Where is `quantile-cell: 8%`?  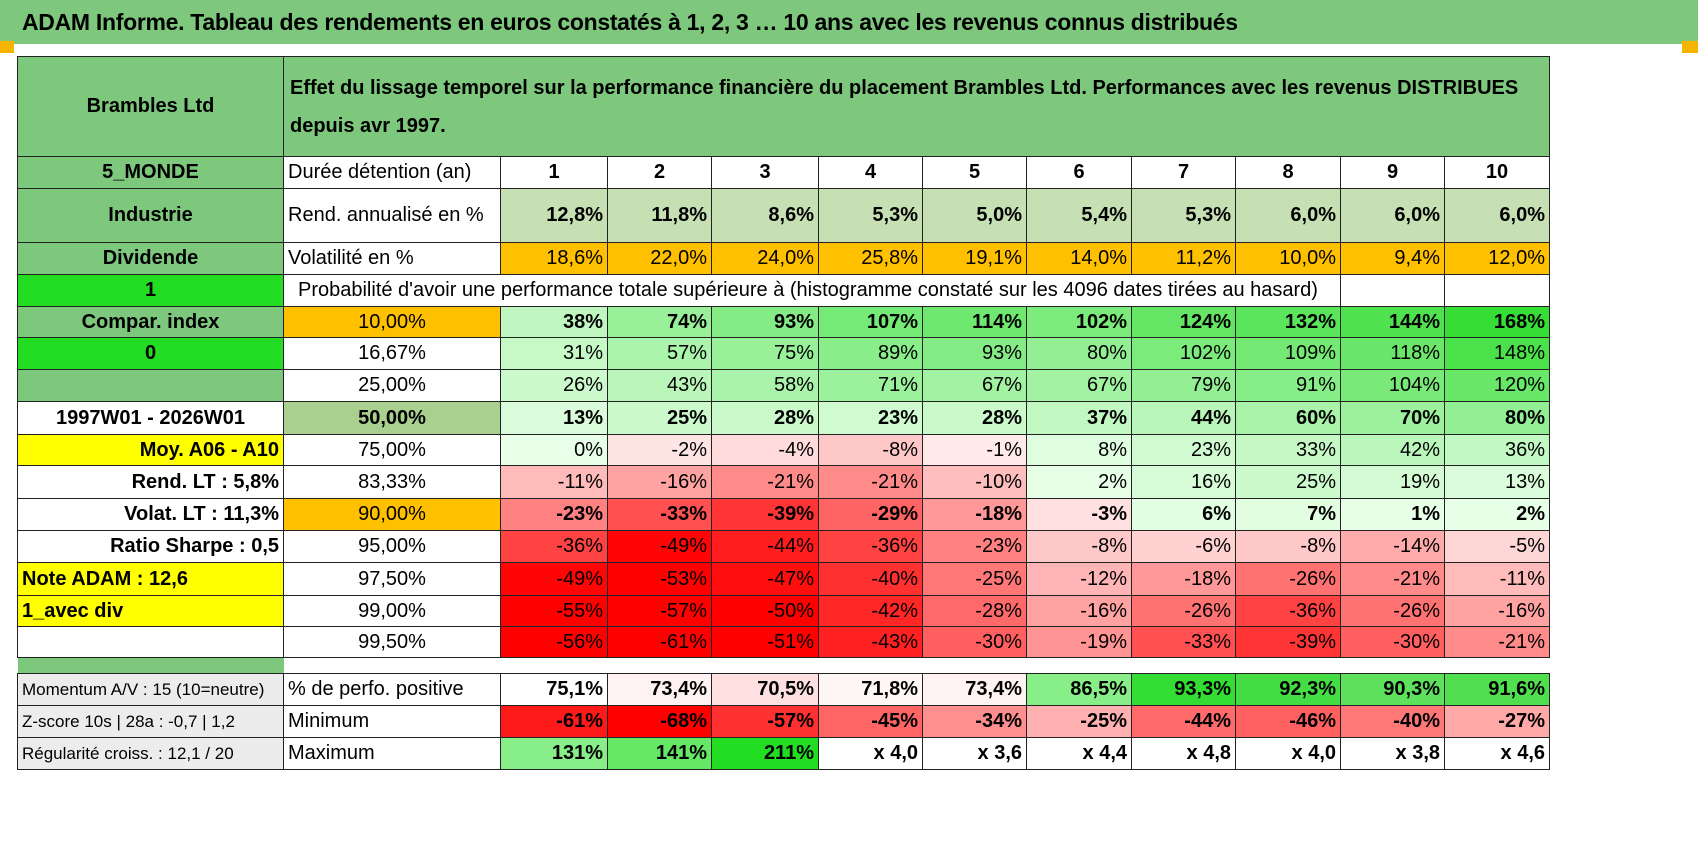 quantile-cell: 8% is located at coordinates (1079, 450).